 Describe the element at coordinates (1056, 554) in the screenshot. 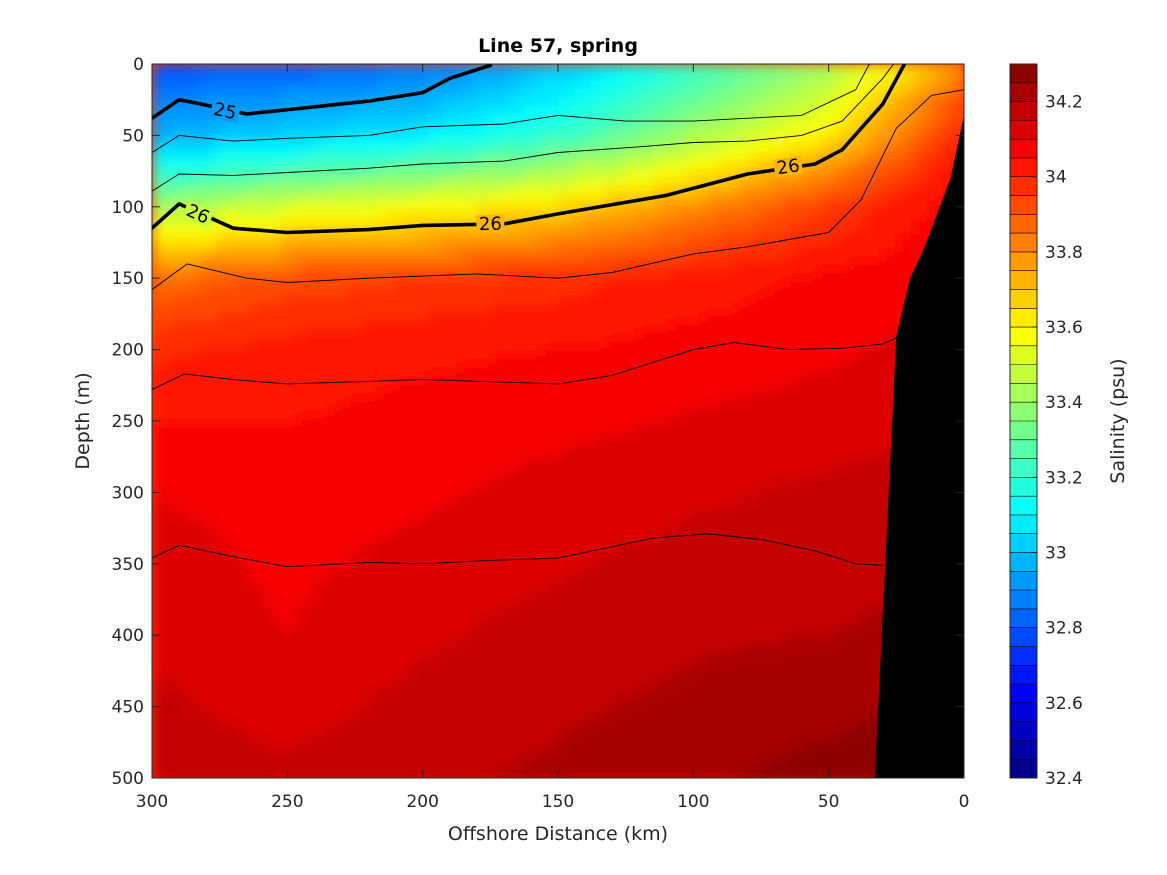

I see `colorbar-tick-label: 33` at that location.